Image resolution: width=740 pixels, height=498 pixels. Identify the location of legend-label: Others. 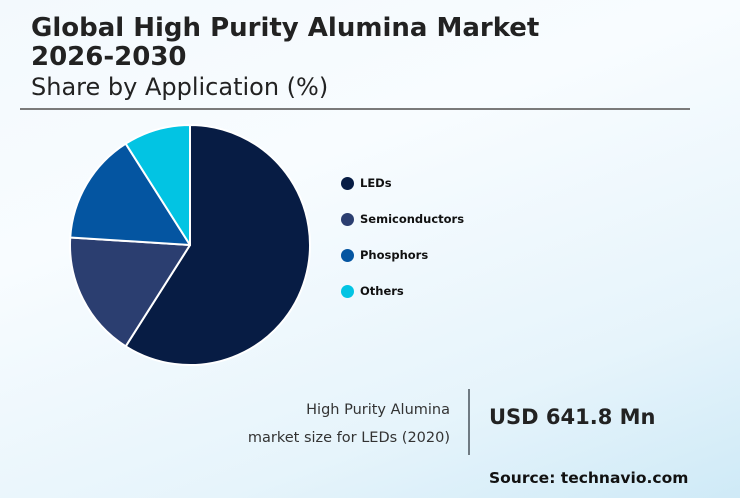
(382, 291).